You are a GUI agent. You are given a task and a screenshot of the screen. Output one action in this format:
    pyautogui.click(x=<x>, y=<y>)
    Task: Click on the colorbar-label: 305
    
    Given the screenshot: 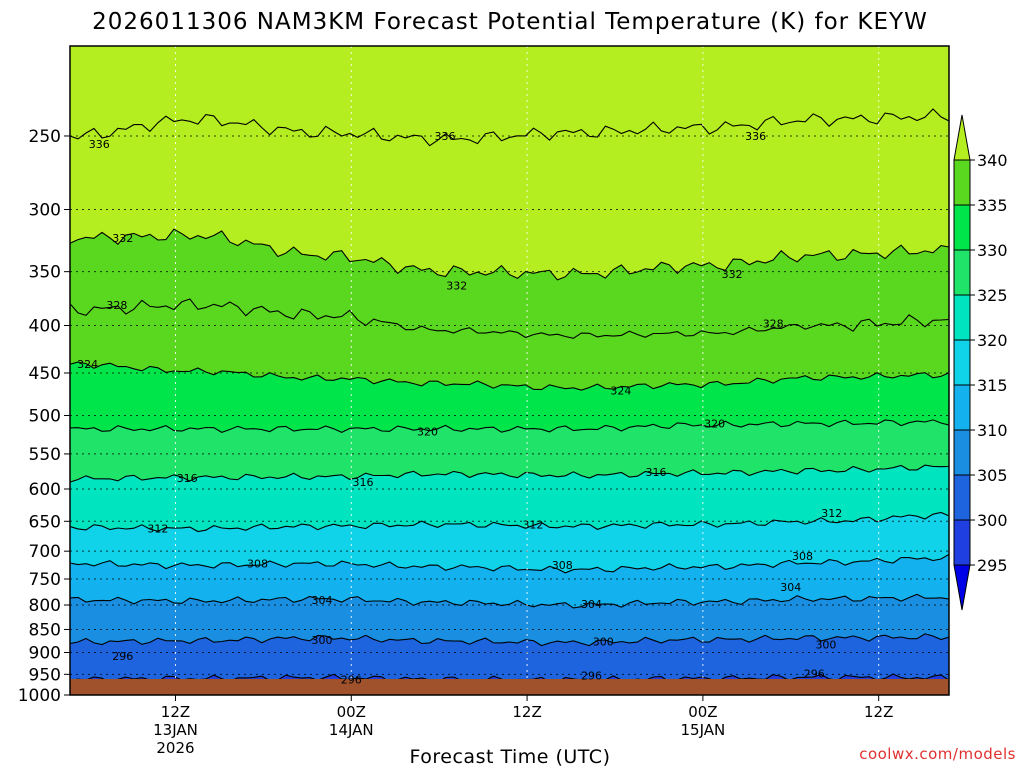 What is the action you would take?
    pyautogui.click(x=992, y=475)
    